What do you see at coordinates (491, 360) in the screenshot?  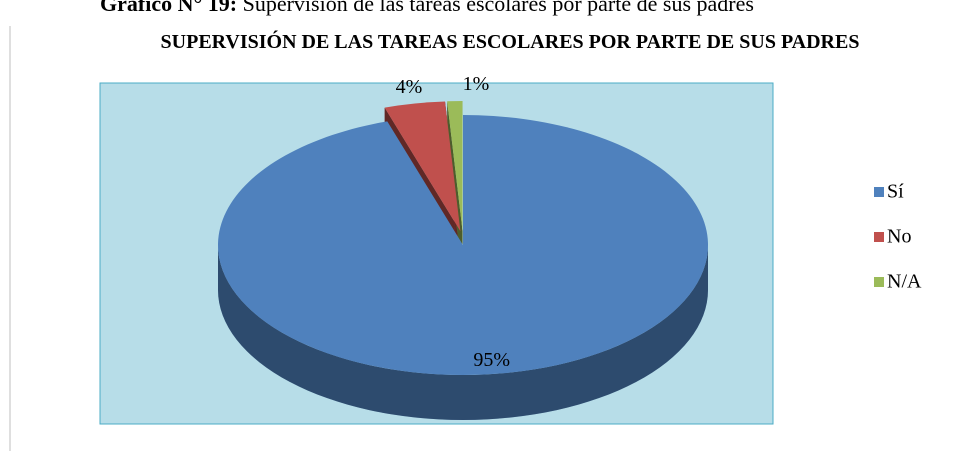 I see `data-label: 95%` at bounding box center [491, 360].